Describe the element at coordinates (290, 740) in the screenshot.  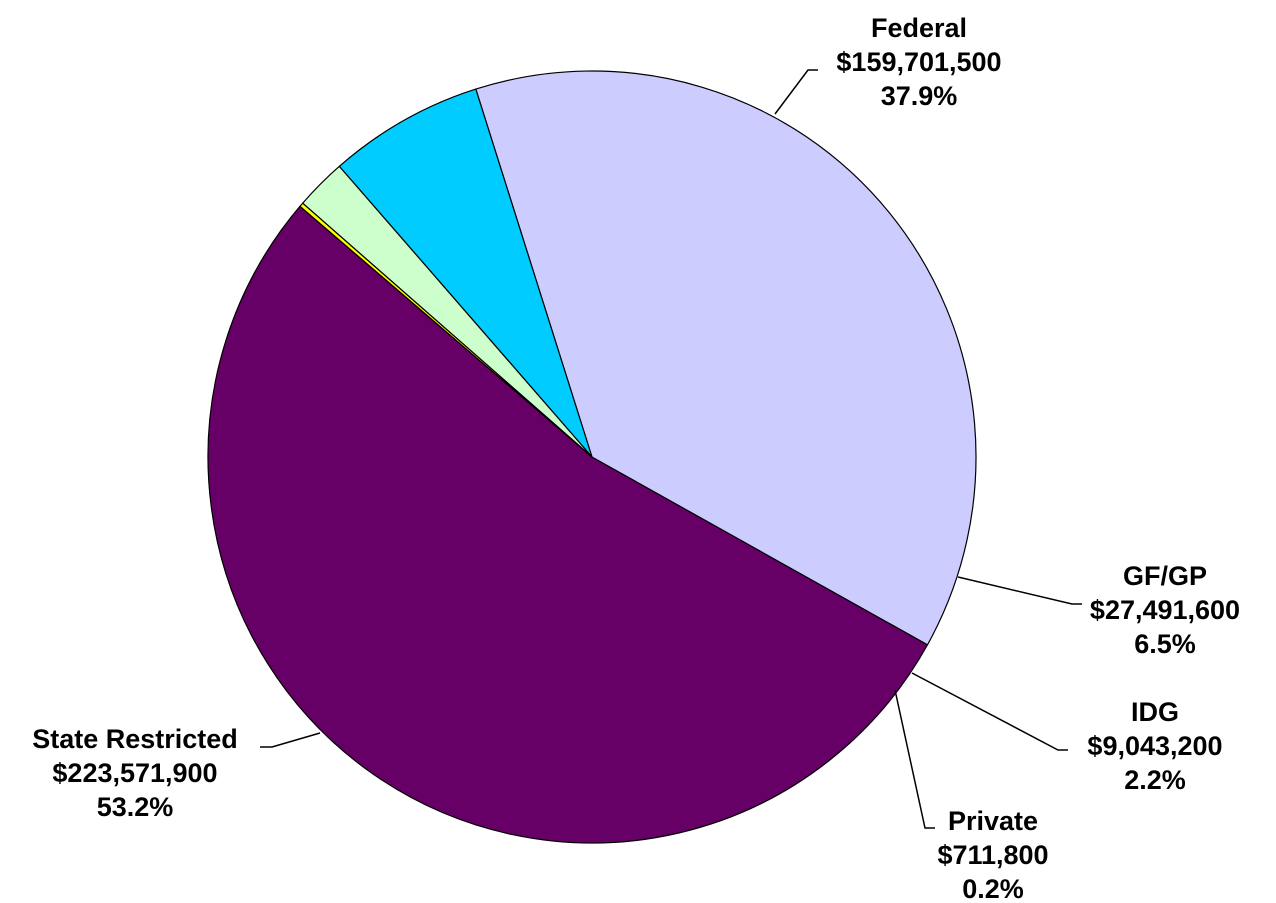
I see `leader-line-state-restricted` at that location.